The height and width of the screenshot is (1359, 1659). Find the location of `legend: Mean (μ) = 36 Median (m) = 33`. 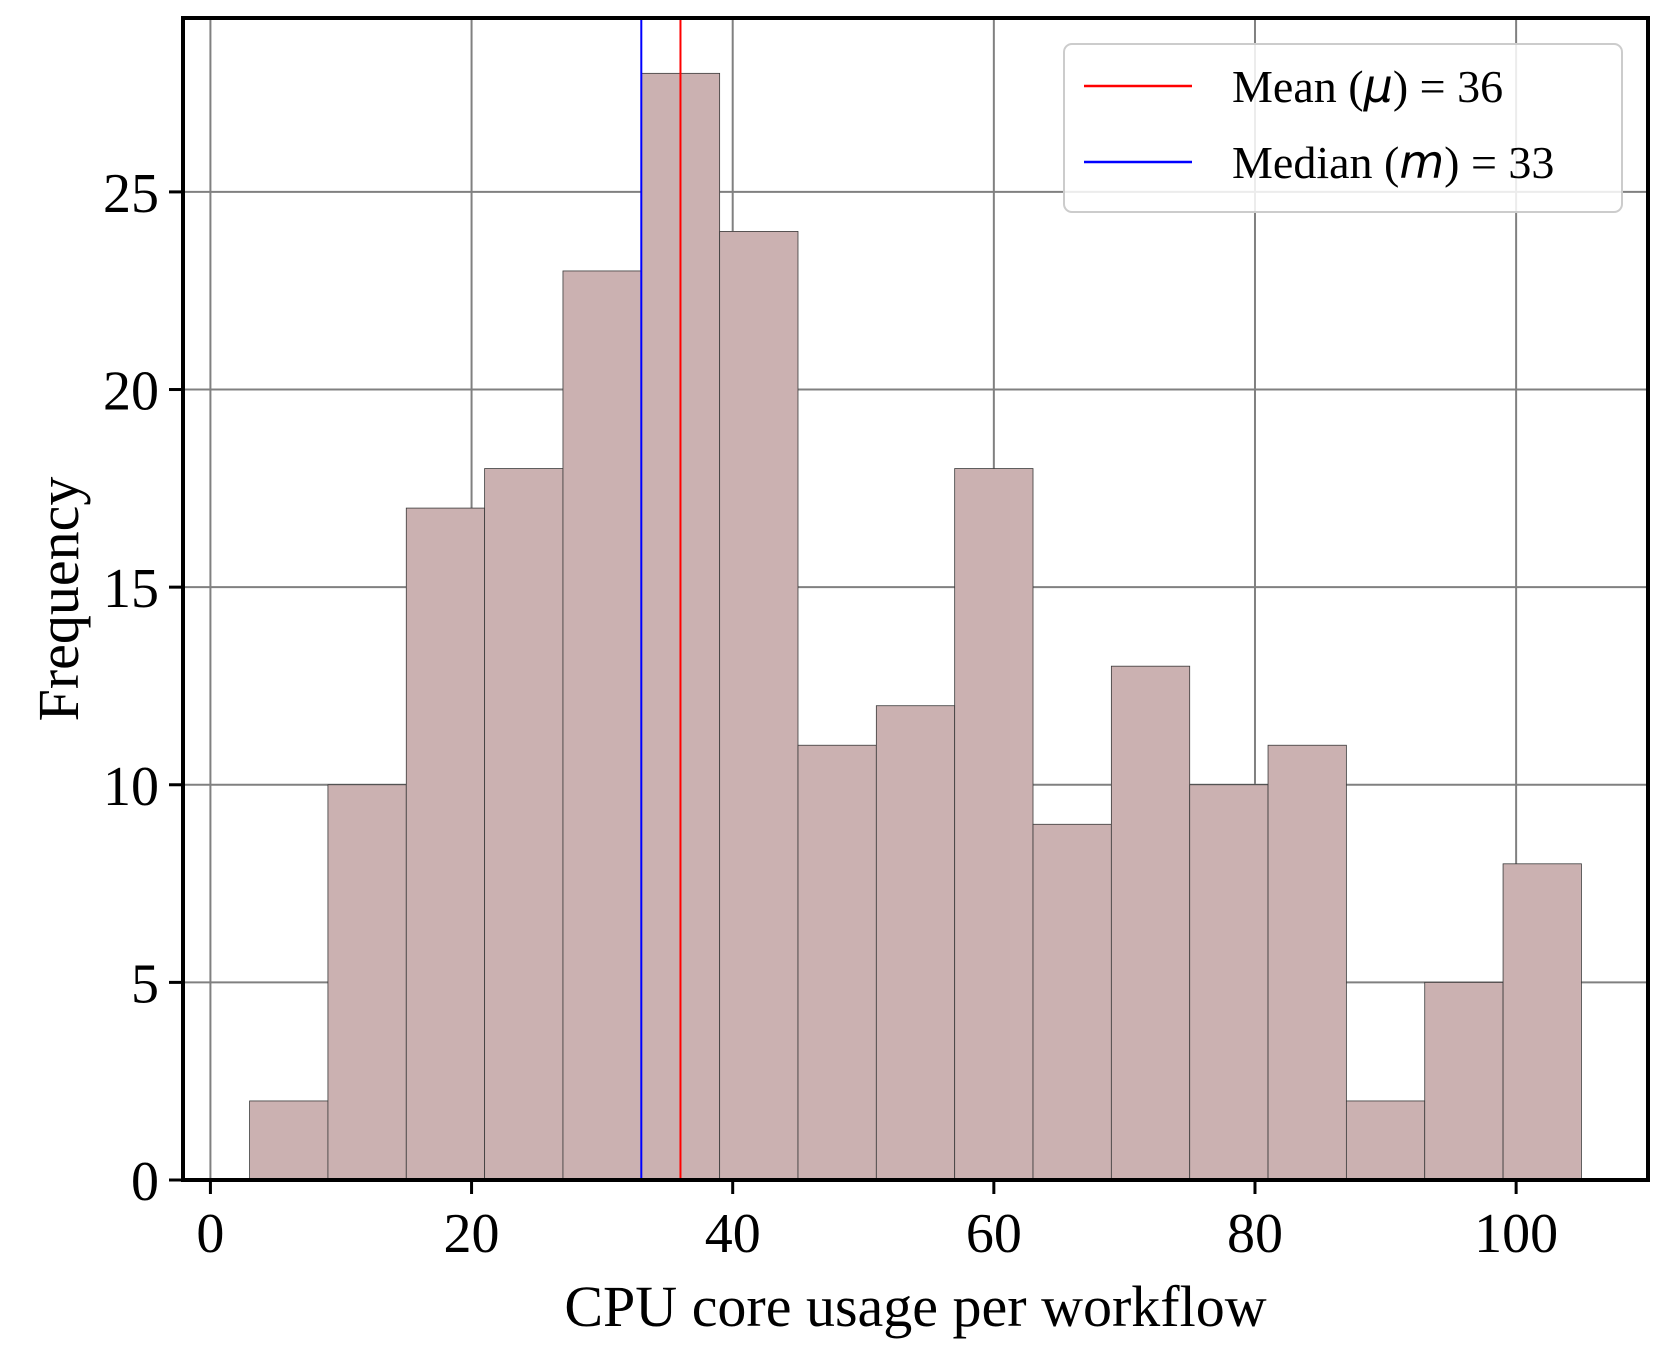

legend: Mean (μ) = 36 Median (m) = 33 is located at coordinates (1343, 128).